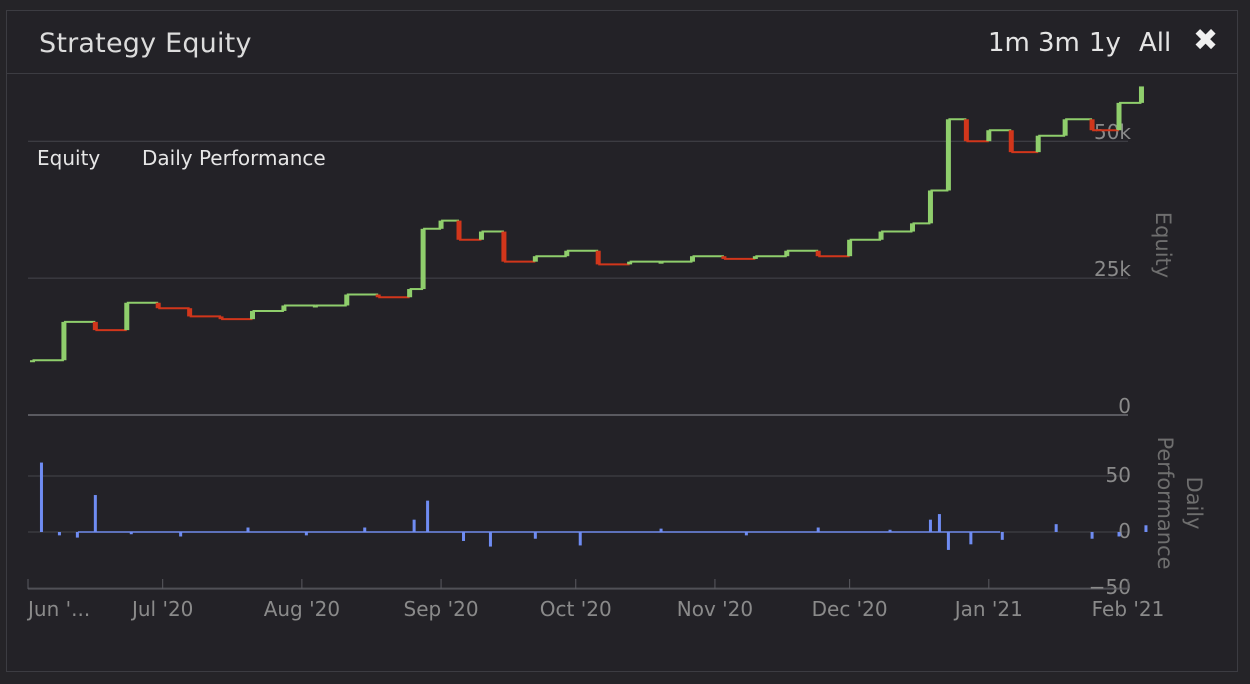 The height and width of the screenshot is (684, 1250). I want to click on performance-axis-label-line2: Performance, so click(1165, 502).